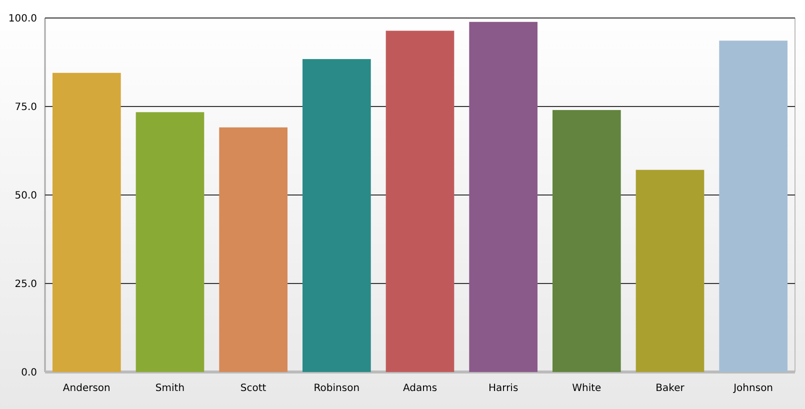  I want to click on x-tick-label: Smith, so click(170, 388).